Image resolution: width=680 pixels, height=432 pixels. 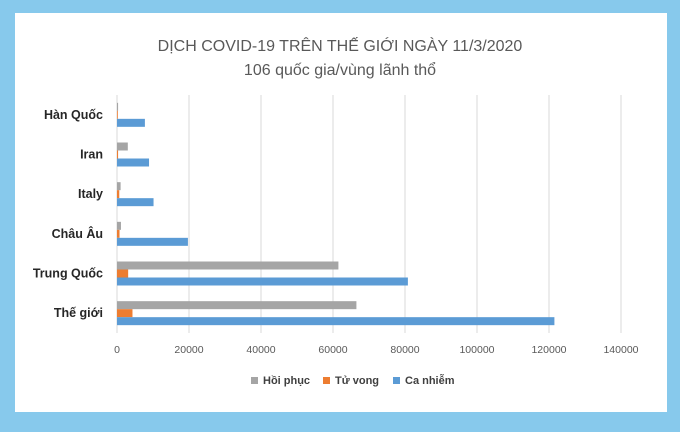 What do you see at coordinates (476, 350) in the screenshot?
I see `x-tick-label: 100000` at bounding box center [476, 350].